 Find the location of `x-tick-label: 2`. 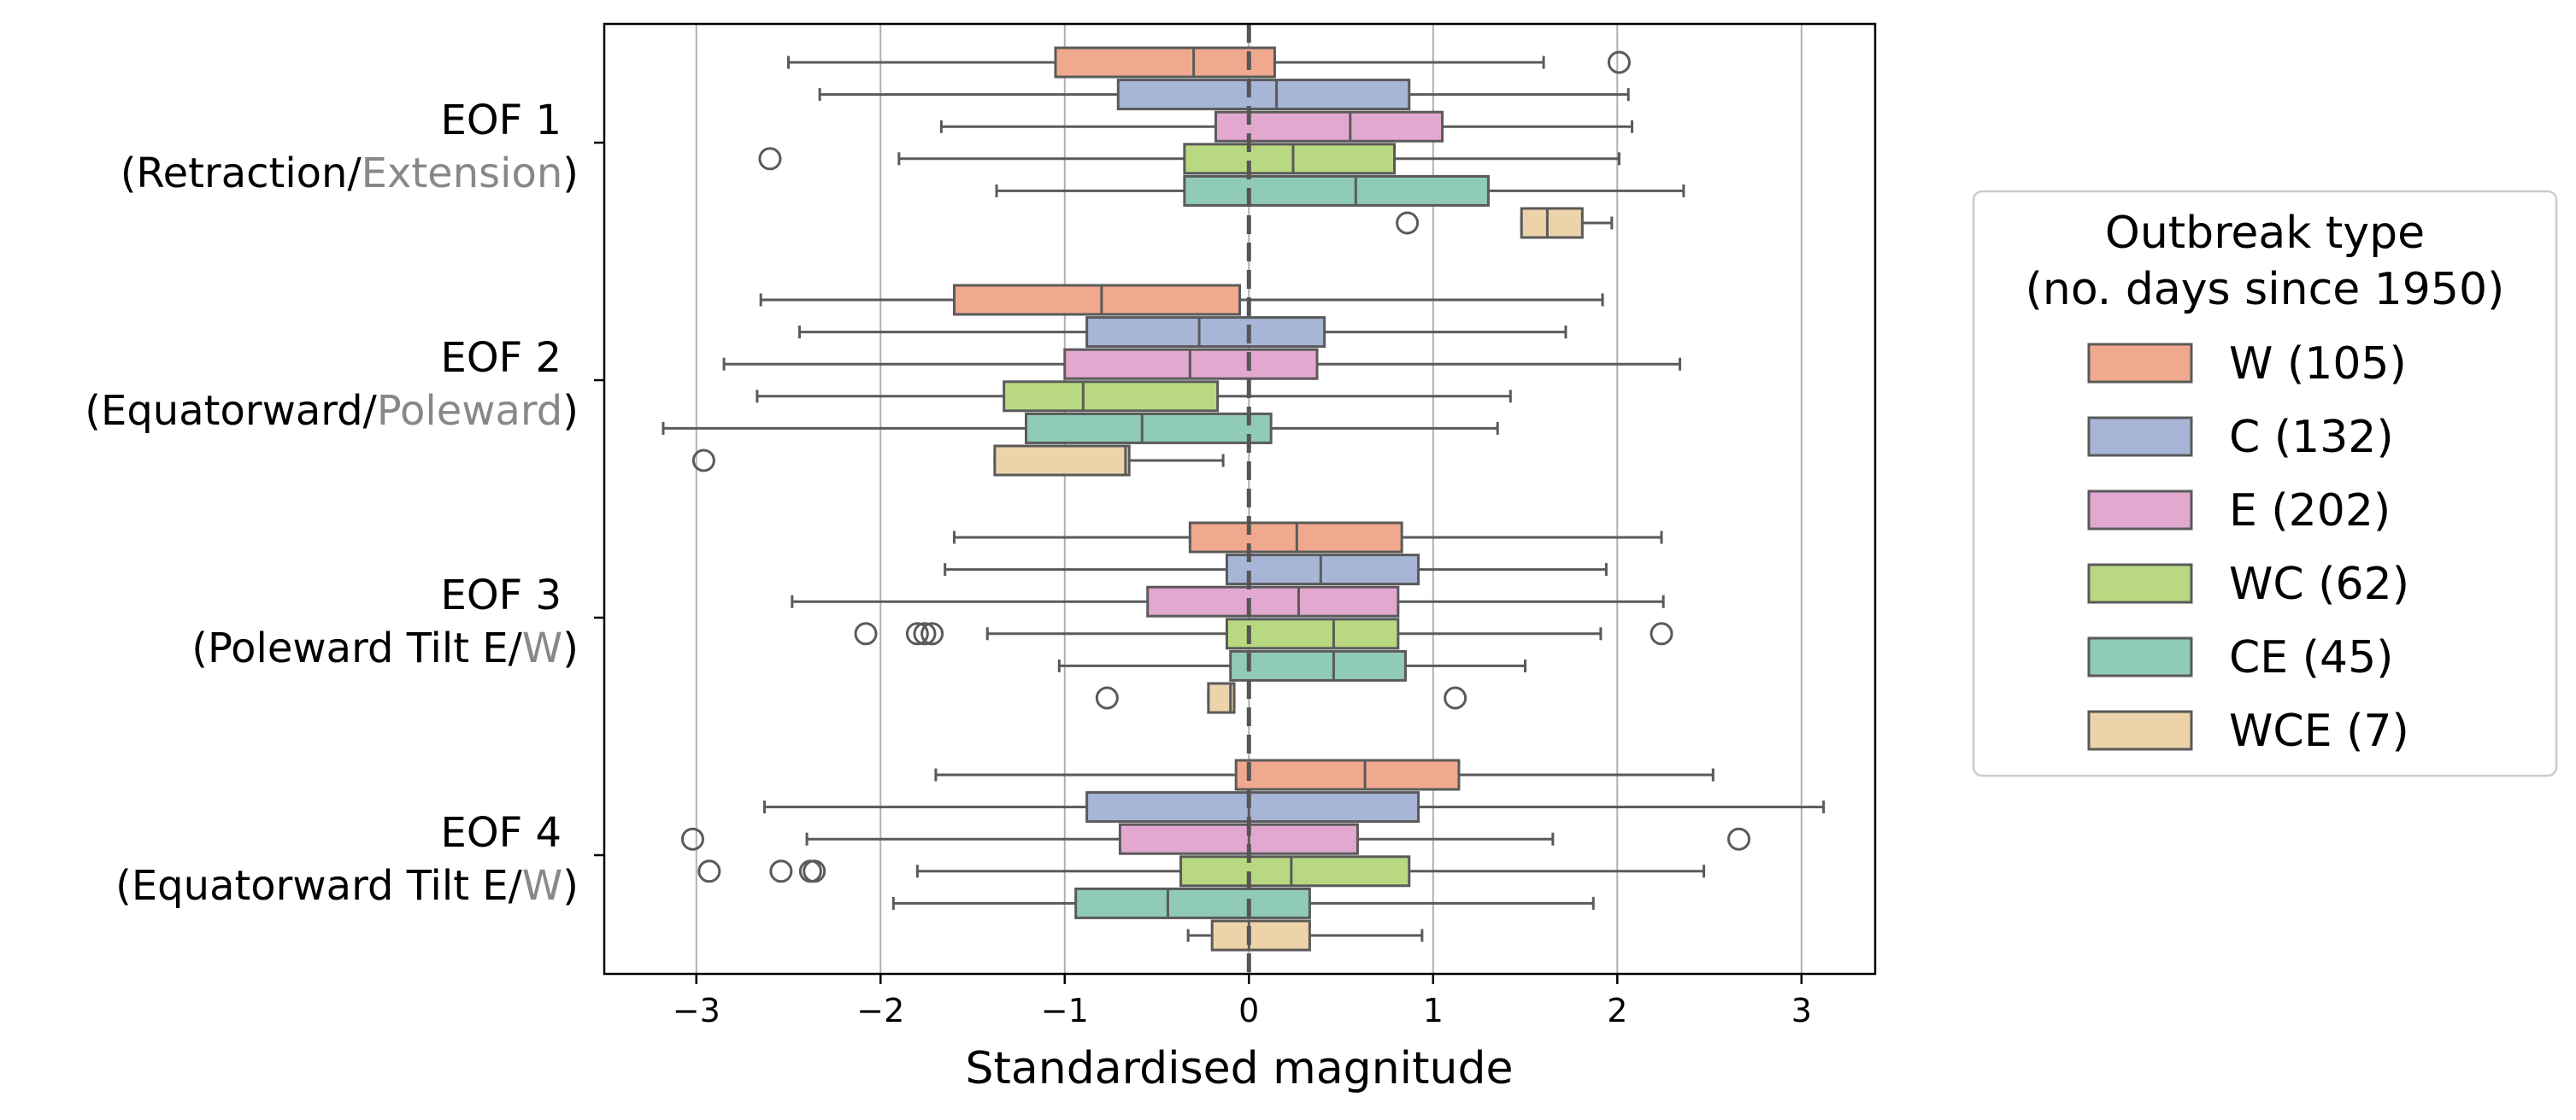

x-tick-label: 2 is located at coordinates (1617, 1010).